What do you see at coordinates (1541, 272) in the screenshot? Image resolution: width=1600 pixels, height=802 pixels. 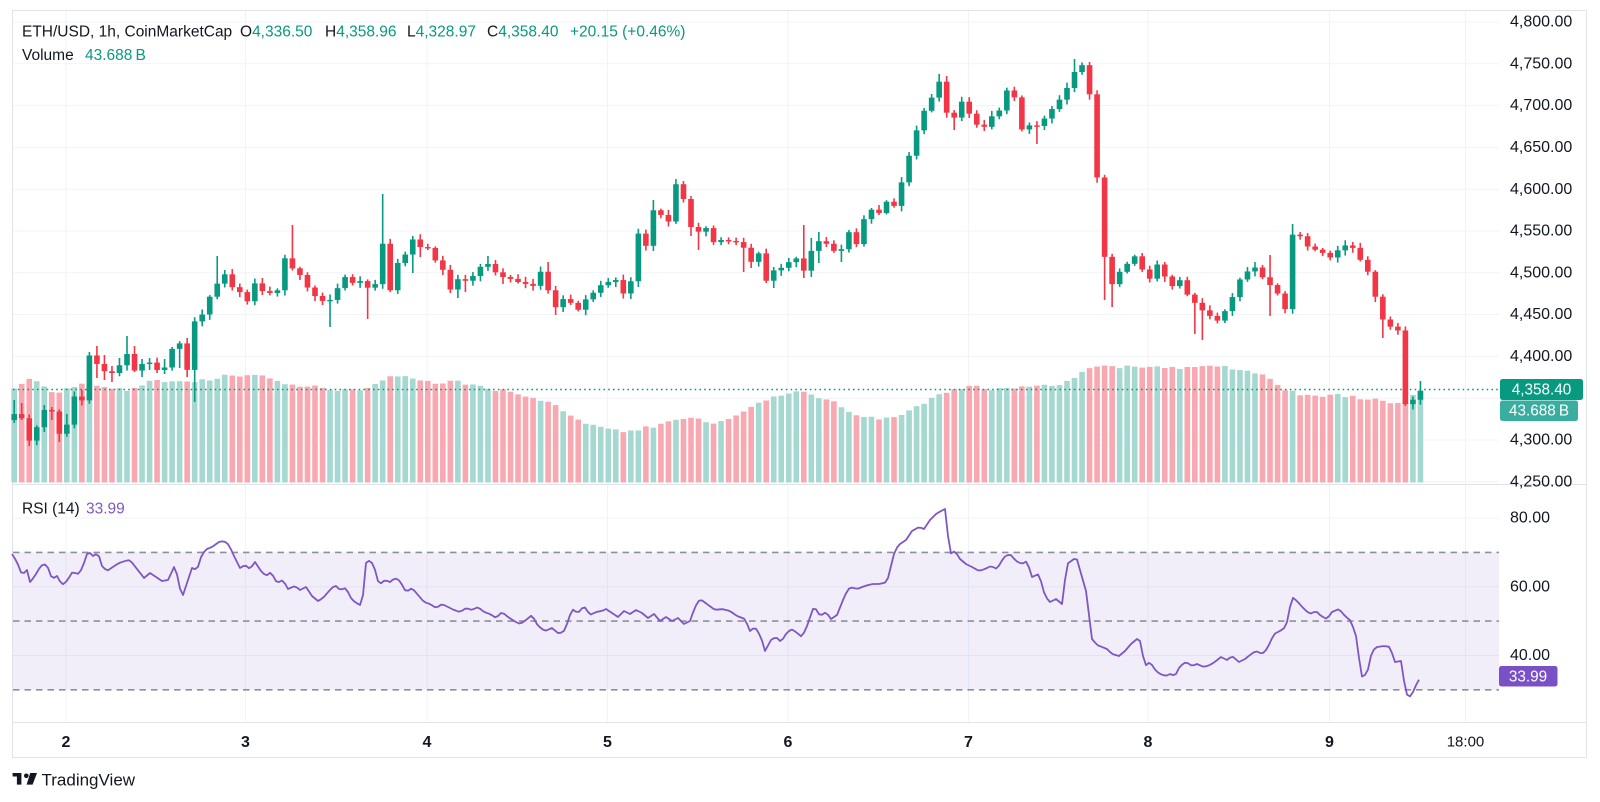 I see `svg-text: 4,500.00` at bounding box center [1541, 272].